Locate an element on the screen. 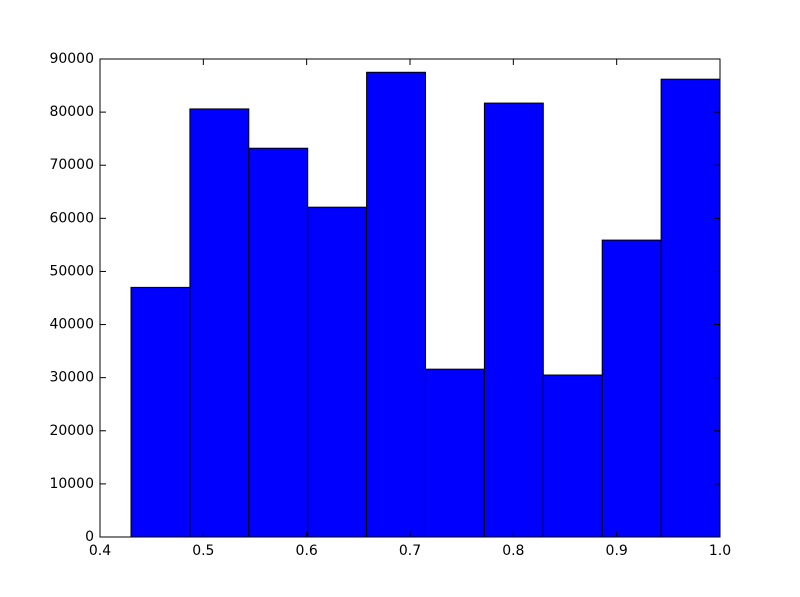 This screenshot has height=597, width=800. y-tick-label: 60000 is located at coordinates (71, 218).